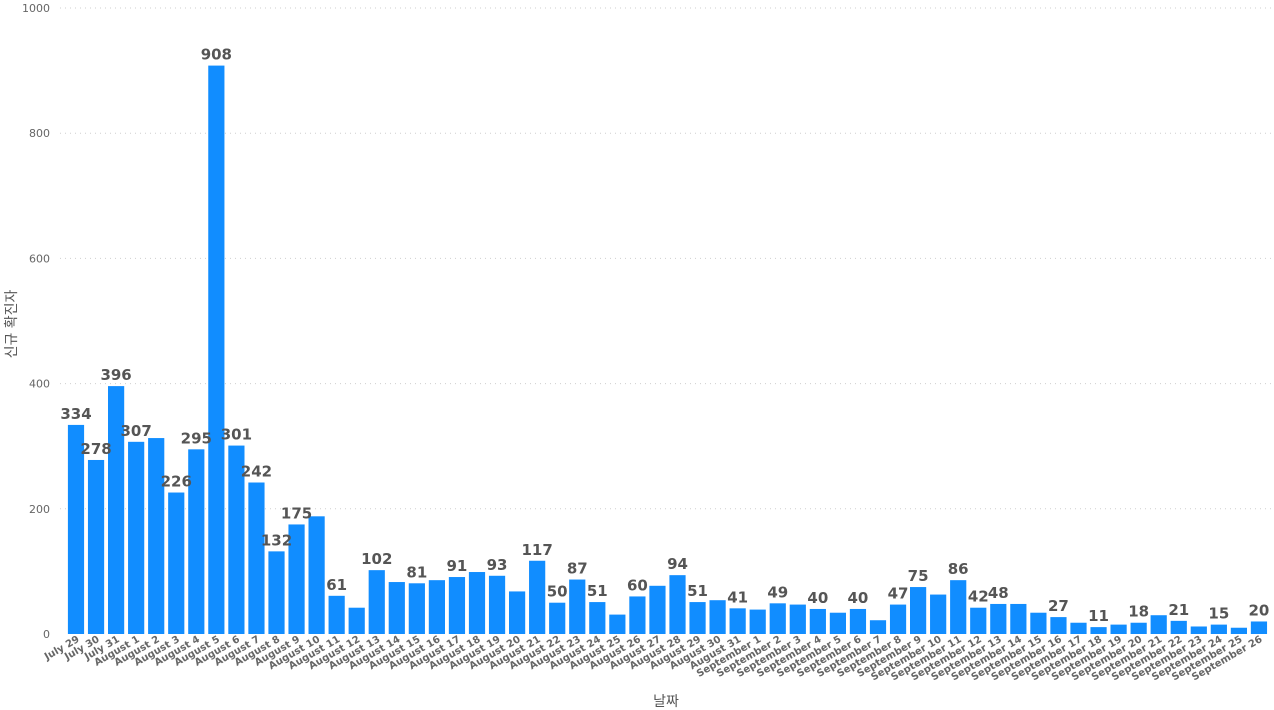 Image resolution: width=1274 pixels, height=710 pixels. I want to click on data-label: 226, so click(176, 482).